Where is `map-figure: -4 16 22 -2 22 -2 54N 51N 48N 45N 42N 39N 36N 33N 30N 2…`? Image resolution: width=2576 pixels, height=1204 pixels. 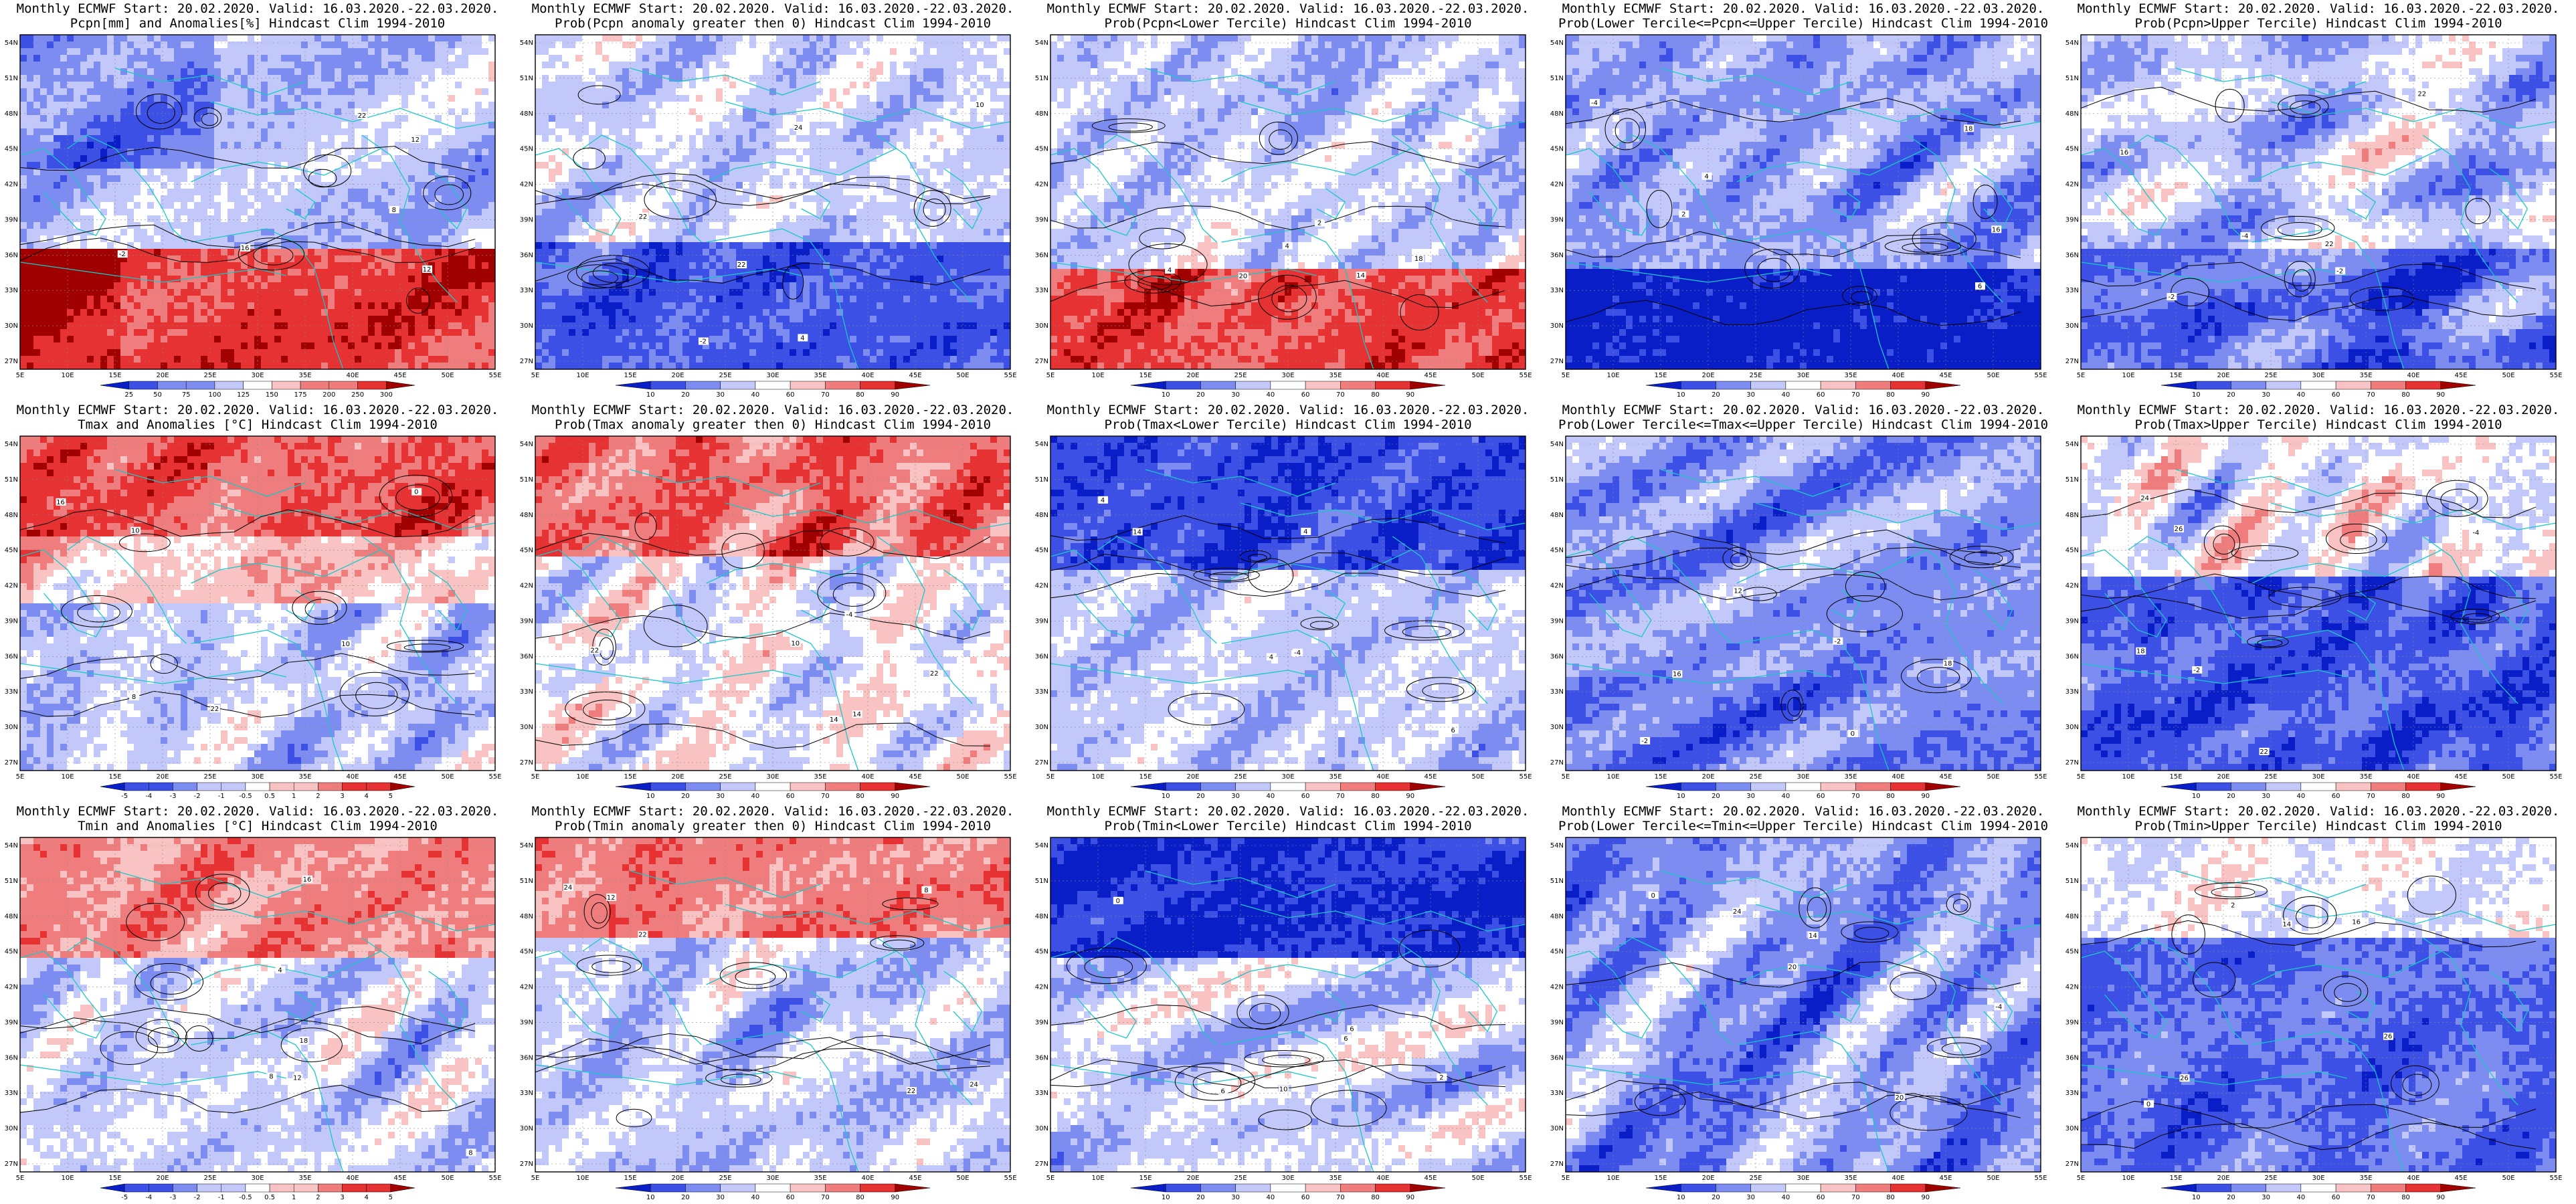
map-figure: -4 16 22 -2 22 -2 54N 51N 48N 45N 42N 39N 36N 33N 30N 2… is located at coordinates (2314, 216).